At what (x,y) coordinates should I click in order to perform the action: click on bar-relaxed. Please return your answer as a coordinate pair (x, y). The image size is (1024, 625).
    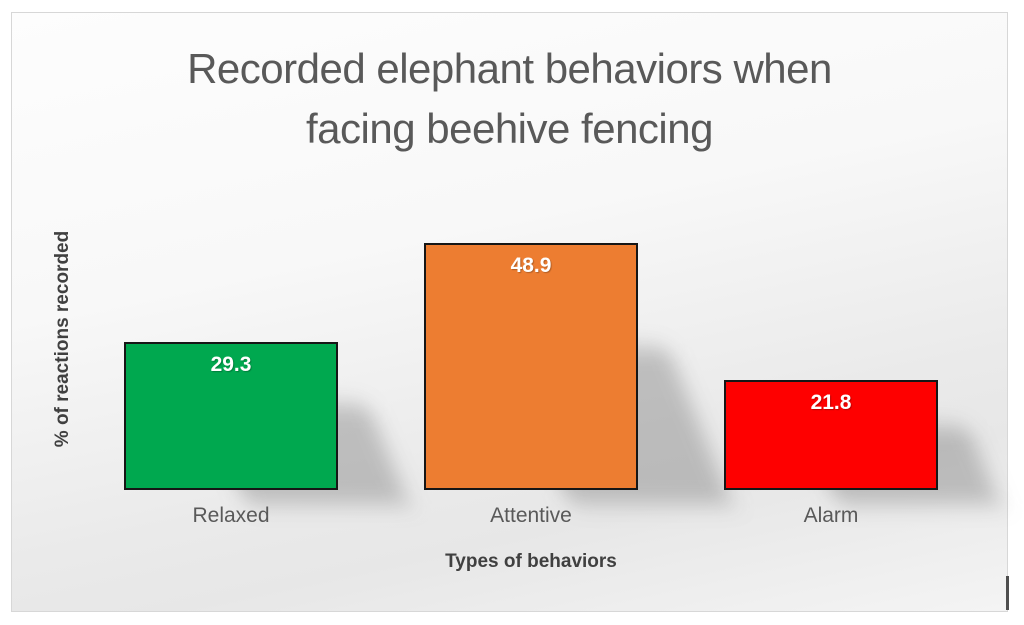
    Looking at the image, I should click on (231, 416).